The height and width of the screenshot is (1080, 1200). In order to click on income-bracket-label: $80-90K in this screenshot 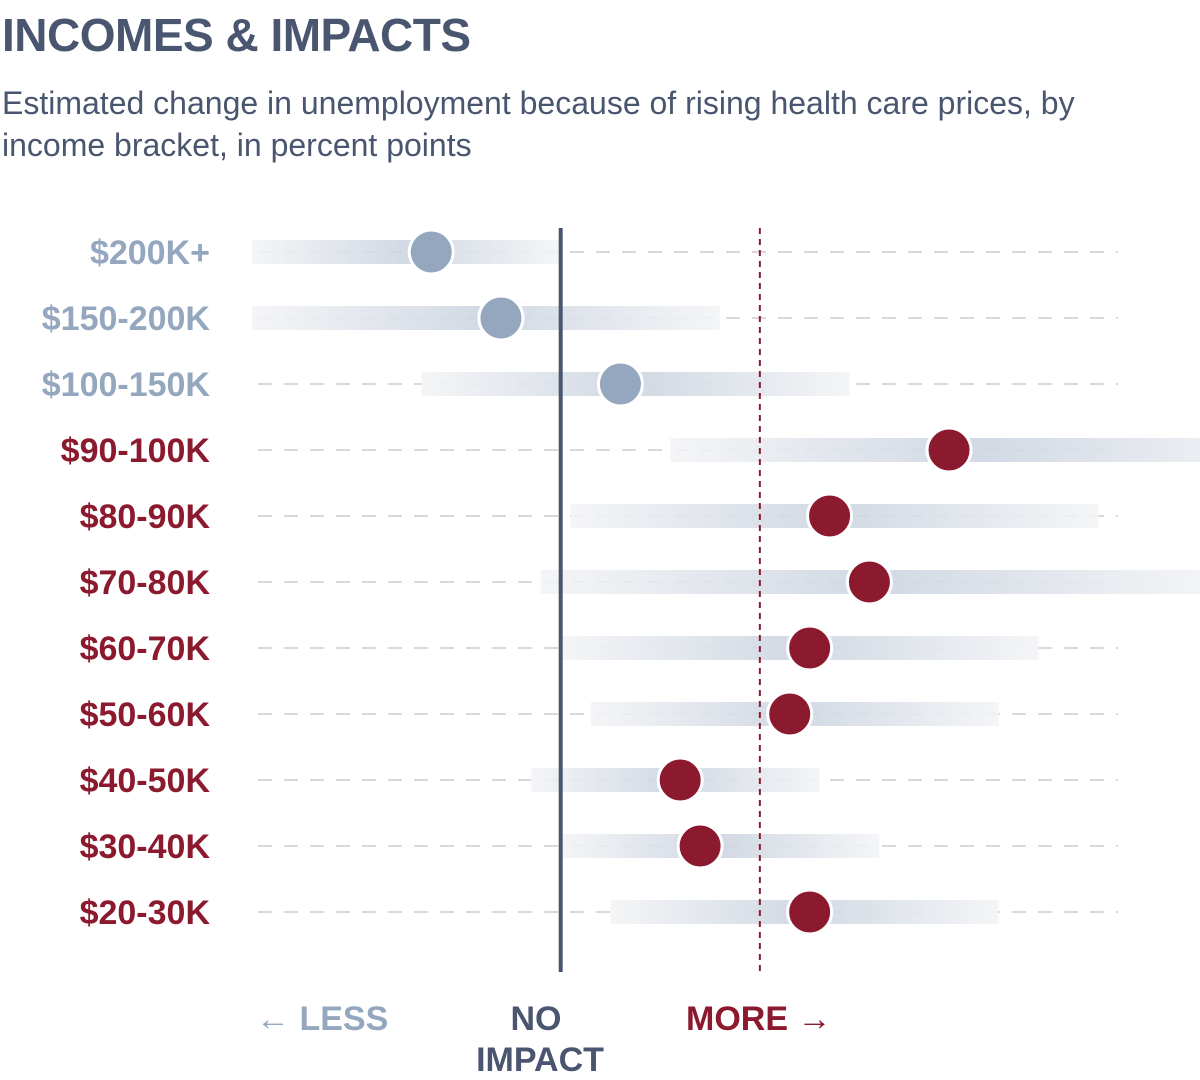, I will do `click(145, 517)`.